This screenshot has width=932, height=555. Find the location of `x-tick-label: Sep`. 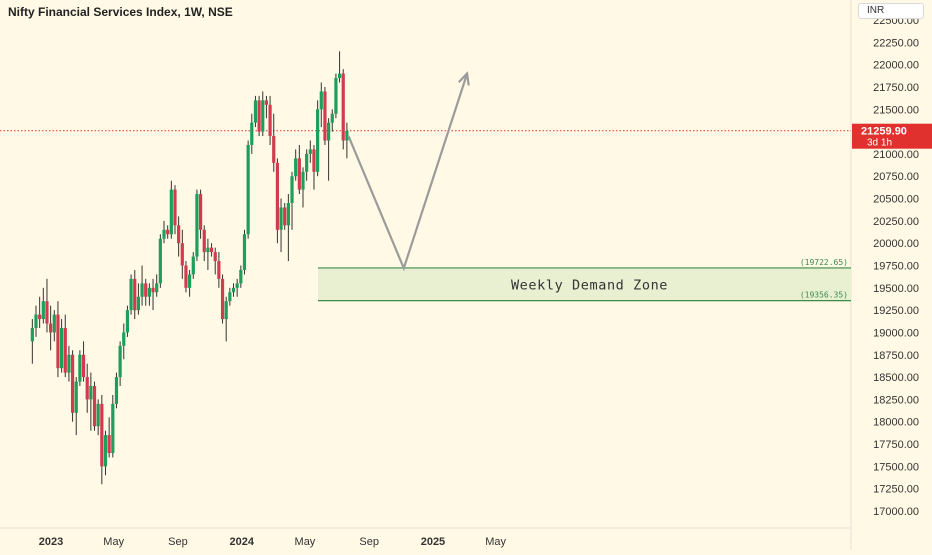

x-tick-label: Sep is located at coordinates (178, 542).